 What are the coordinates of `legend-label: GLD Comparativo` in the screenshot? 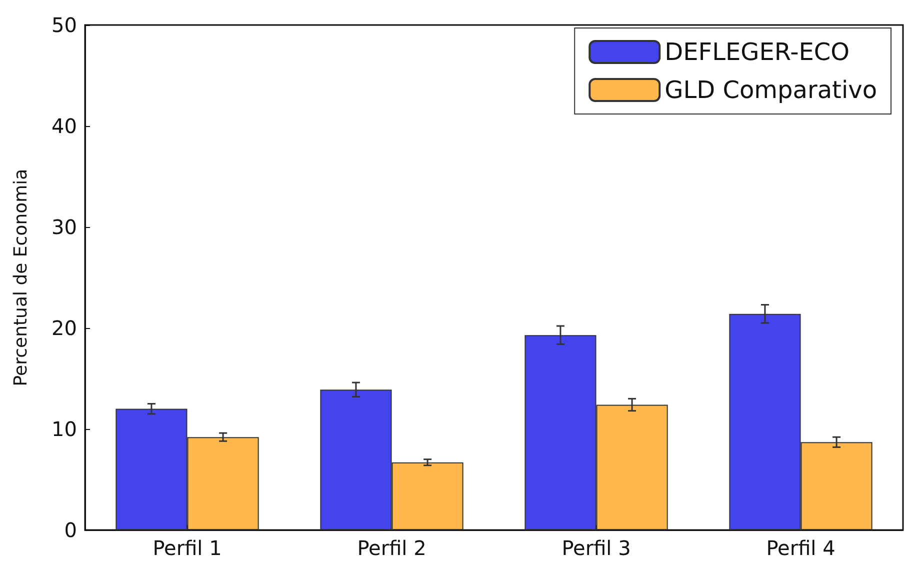 It's located at (771, 90).